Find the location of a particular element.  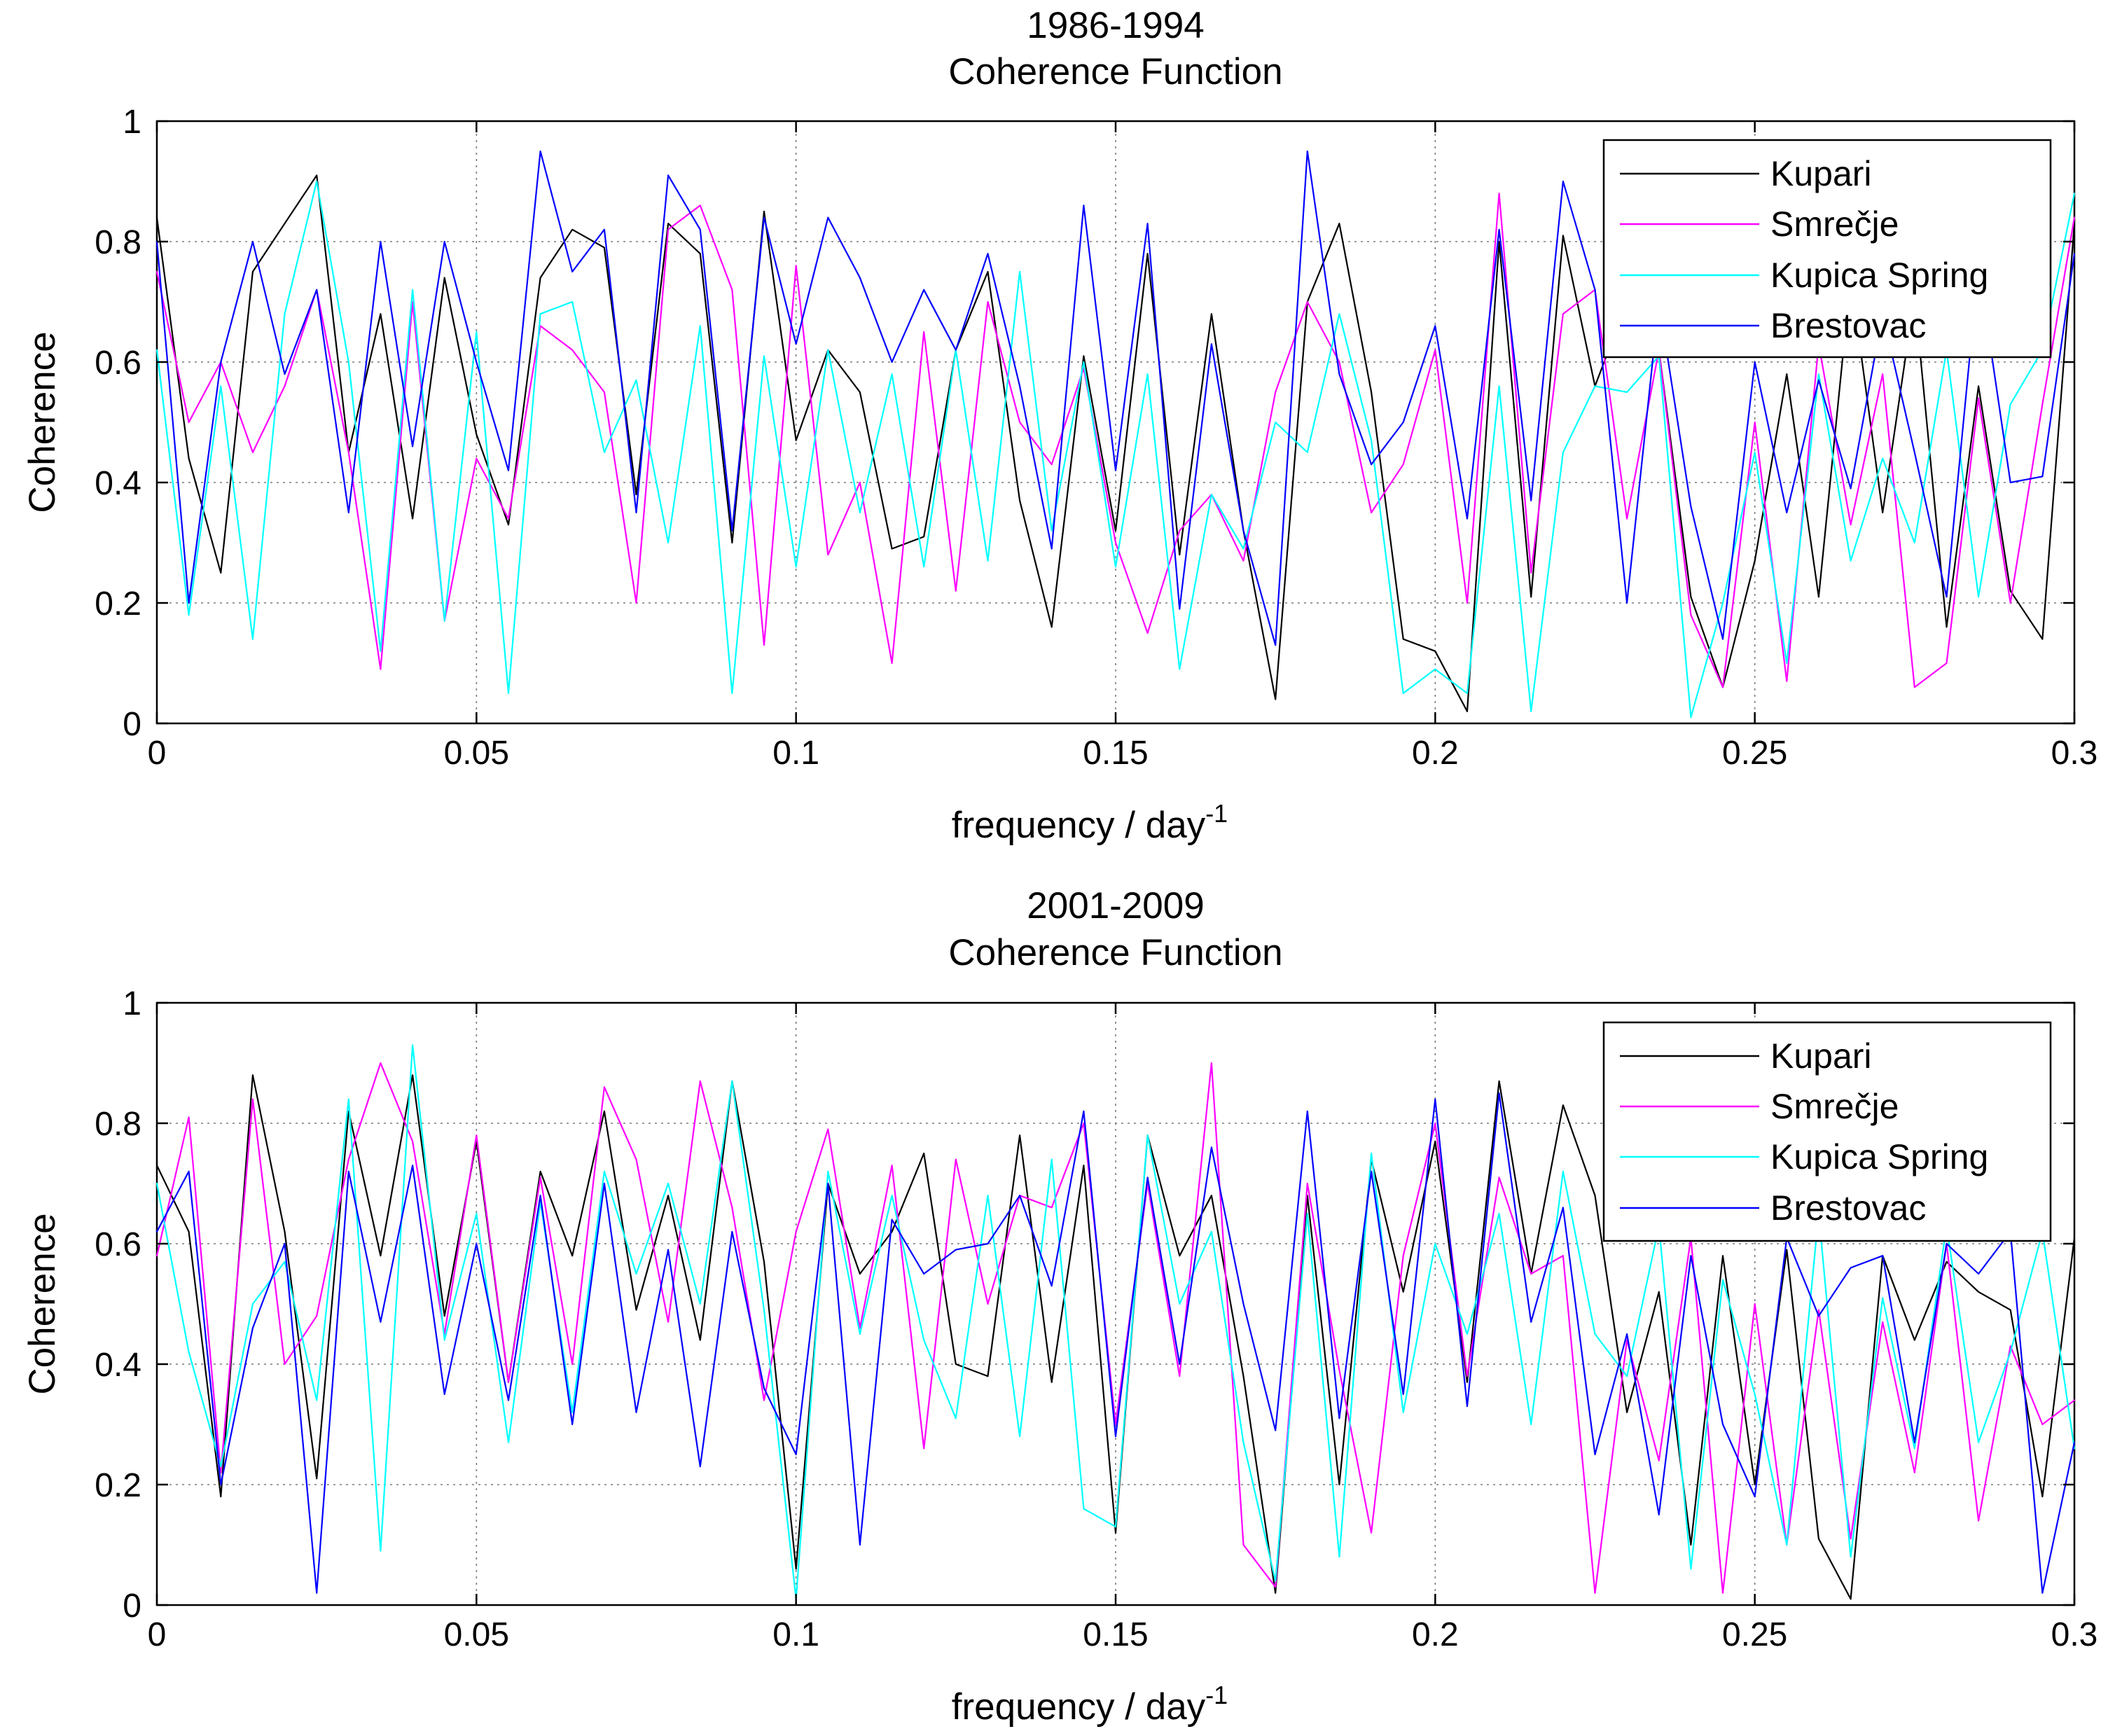

chart-title-line1: 1986-1994 is located at coordinates (1115, 26).